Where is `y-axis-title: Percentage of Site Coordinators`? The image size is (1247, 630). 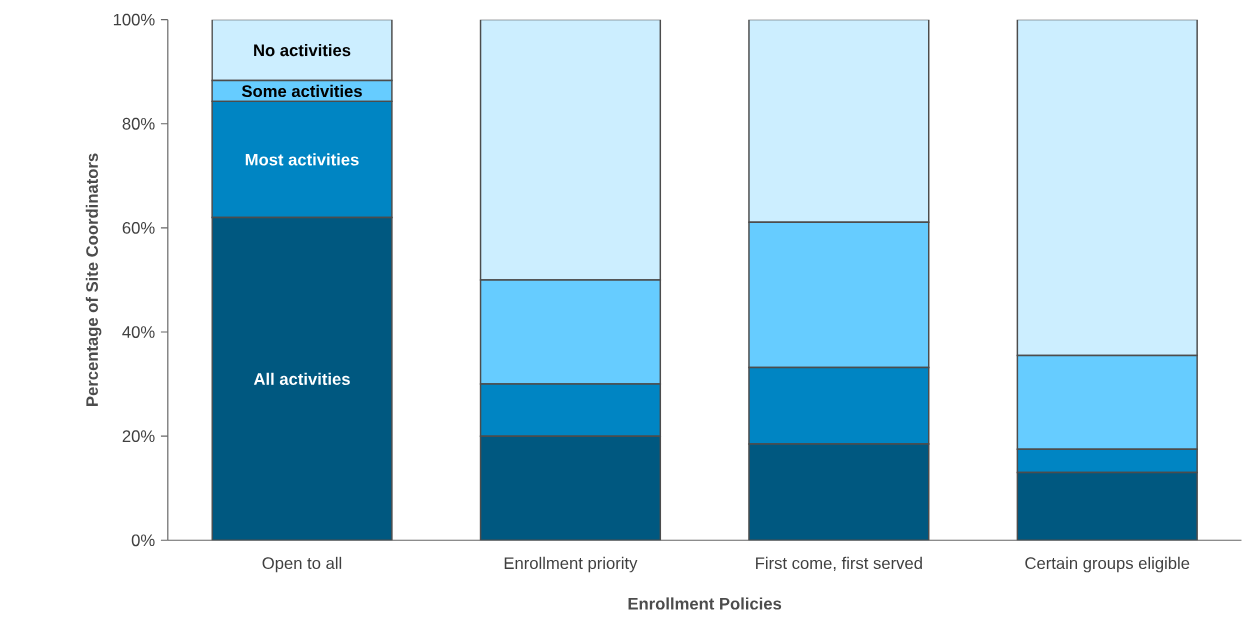
y-axis-title: Percentage of Site Coordinators is located at coordinates (93, 280).